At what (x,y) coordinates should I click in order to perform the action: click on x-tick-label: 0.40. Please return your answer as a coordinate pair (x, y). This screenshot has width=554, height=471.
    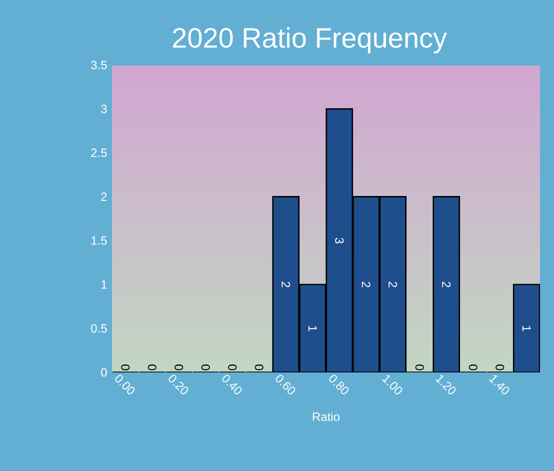
    Looking at the image, I should click on (232, 384).